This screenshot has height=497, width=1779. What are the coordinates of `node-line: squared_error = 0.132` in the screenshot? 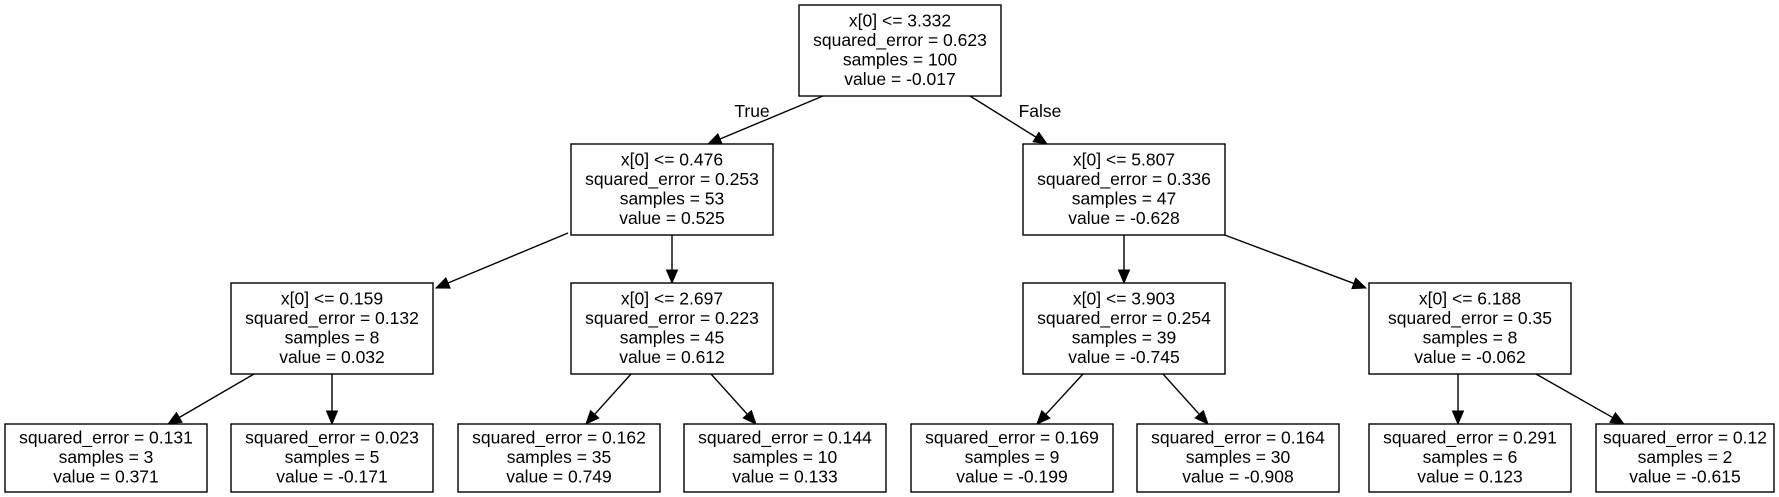 It's located at (332, 318).